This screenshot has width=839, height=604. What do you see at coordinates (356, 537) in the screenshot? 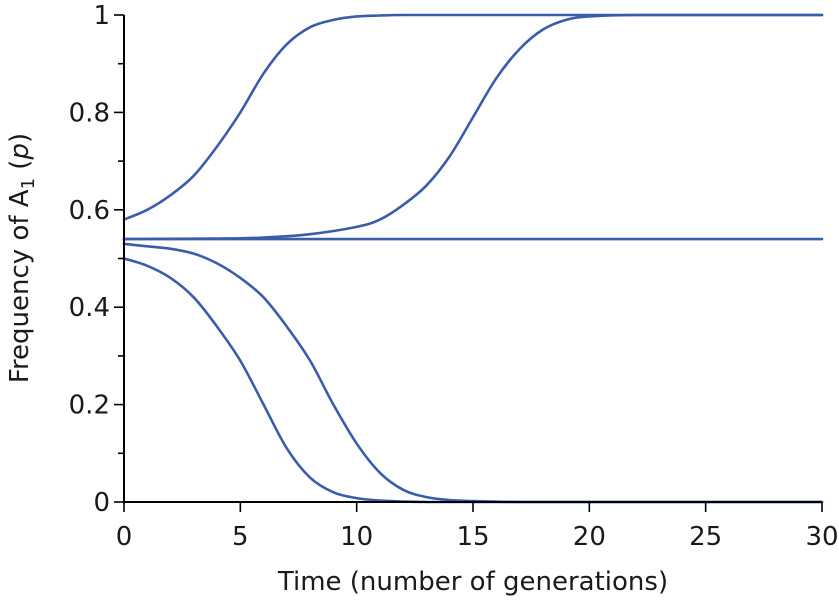
I see `x-tick-label: 10` at bounding box center [356, 537].